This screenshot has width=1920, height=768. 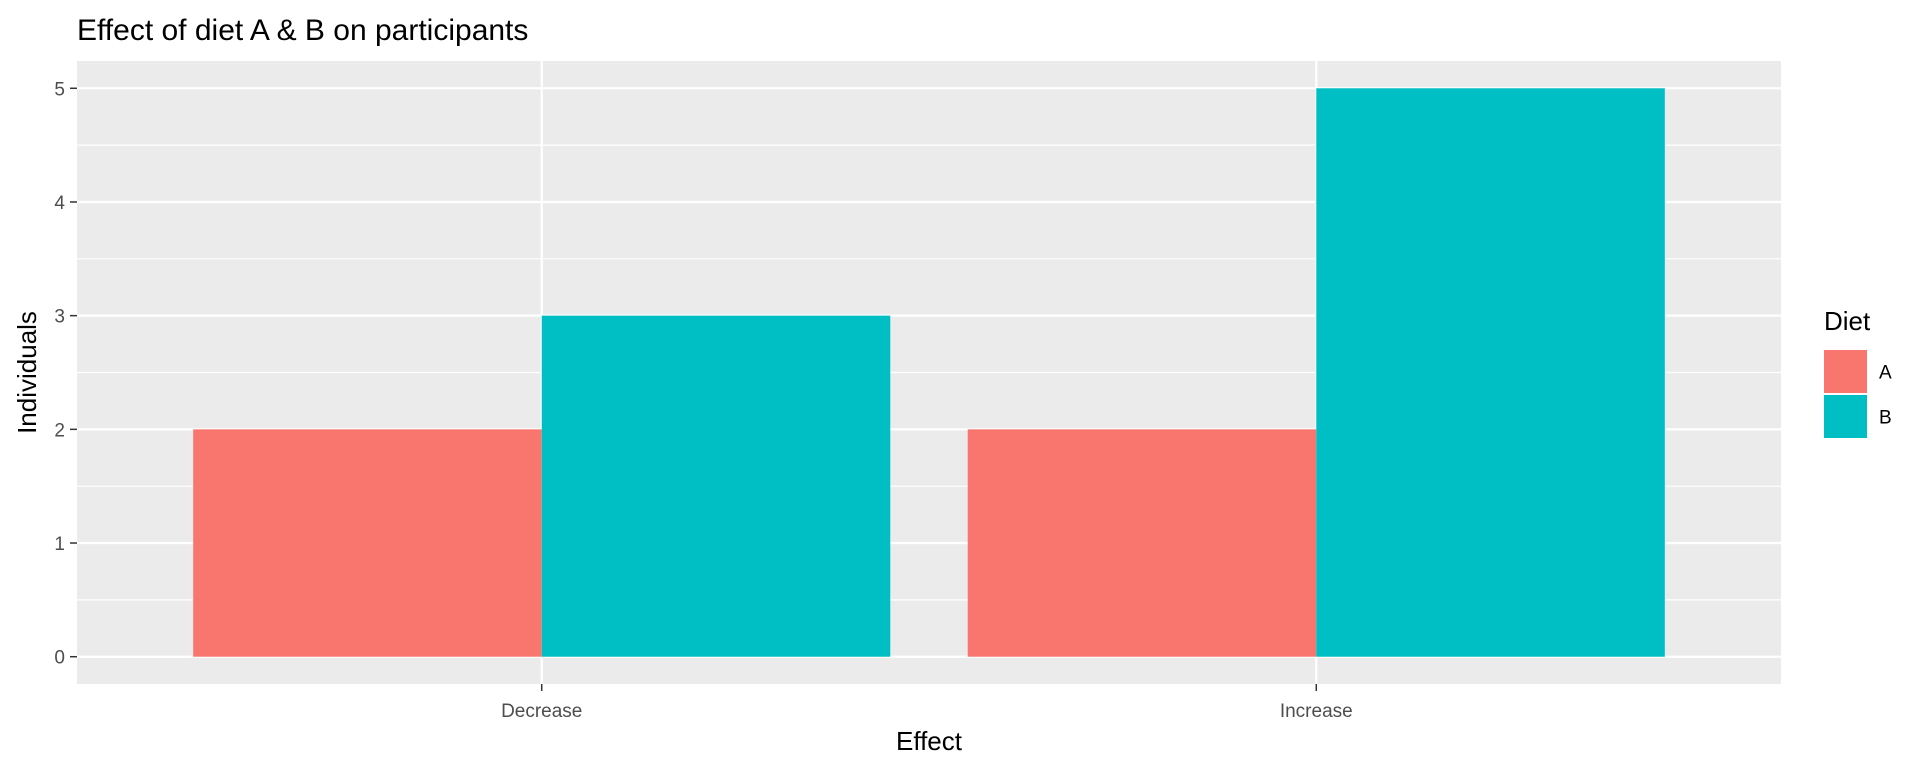 What do you see at coordinates (1316, 711) in the screenshot?
I see `x-tick-label: Increase` at bounding box center [1316, 711].